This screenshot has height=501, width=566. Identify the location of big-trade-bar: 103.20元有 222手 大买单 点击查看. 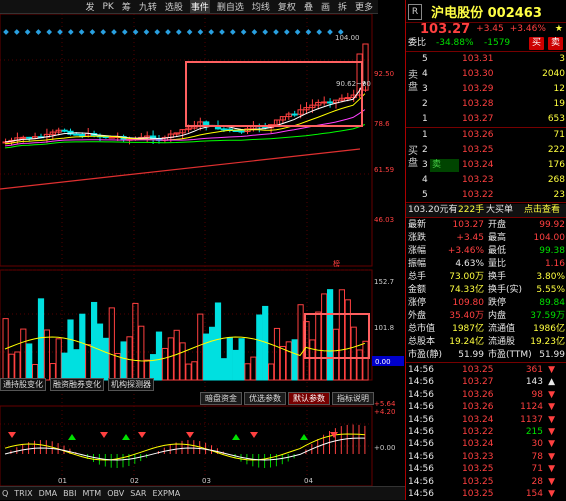
(486, 210).